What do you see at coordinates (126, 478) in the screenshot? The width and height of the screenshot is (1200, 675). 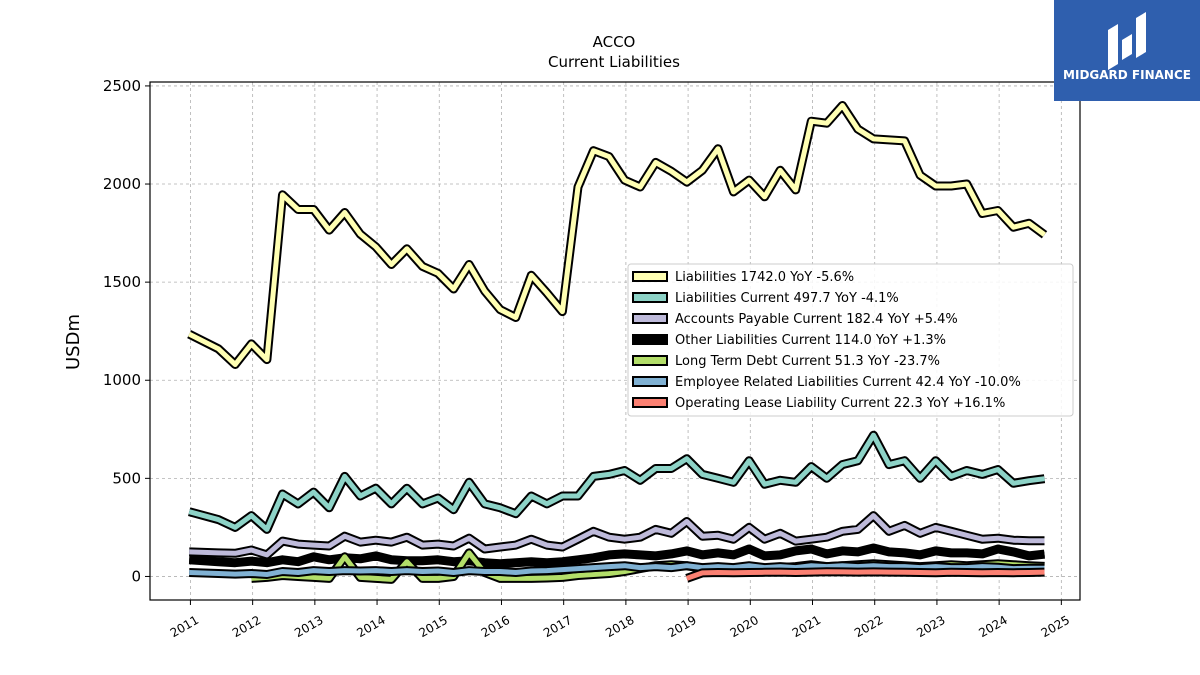 I see `y-tick-label: 500` at bounding box center [126, 478].